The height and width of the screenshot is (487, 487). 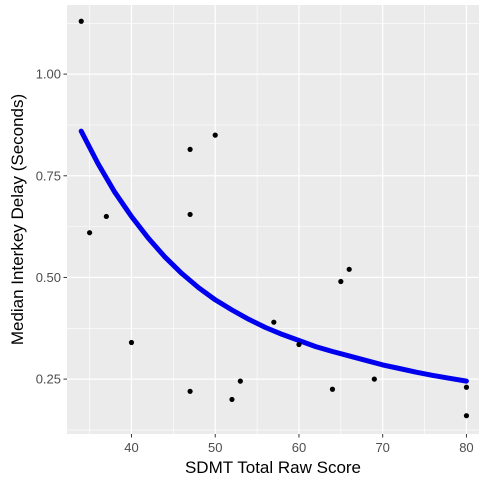 I want to click on x-tick-label: 60, so click(x=299, y=447).